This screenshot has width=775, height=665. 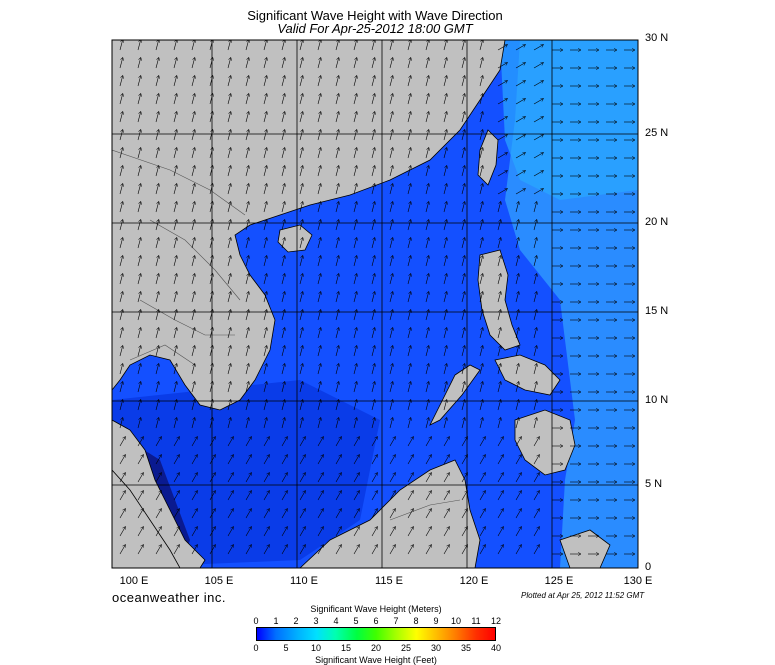 What do you see at coordinates (316, 621) in the screenshot?
I see `legend-meter-tick: 3` at bounding box center [316, 621].